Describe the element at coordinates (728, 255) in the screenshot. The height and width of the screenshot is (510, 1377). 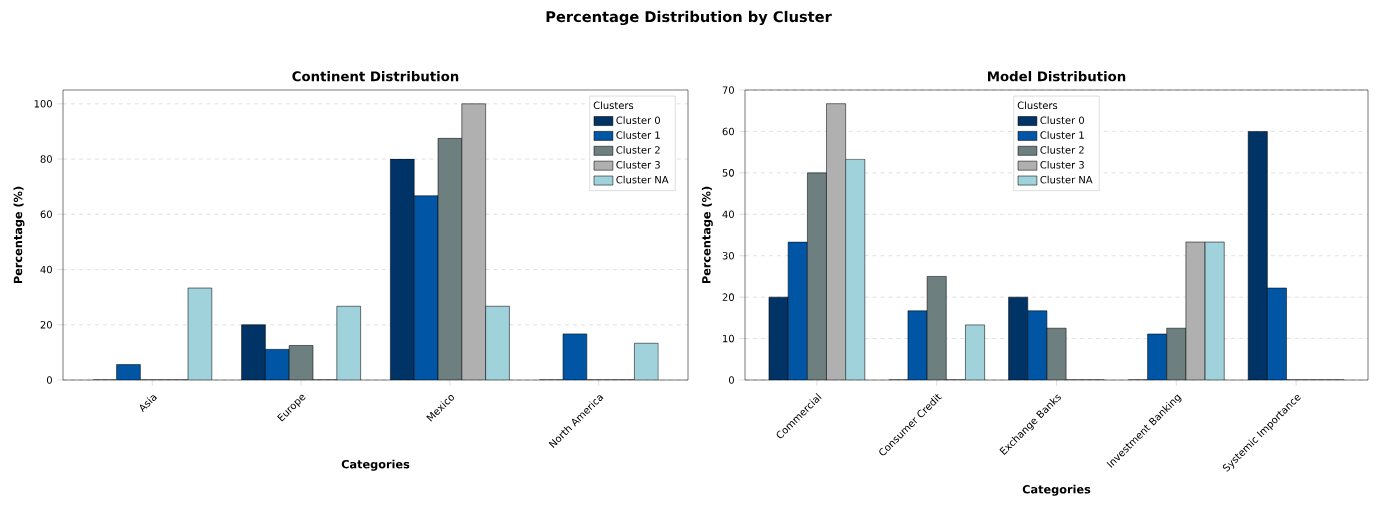
I see `y-tick-label: 30` at that location.